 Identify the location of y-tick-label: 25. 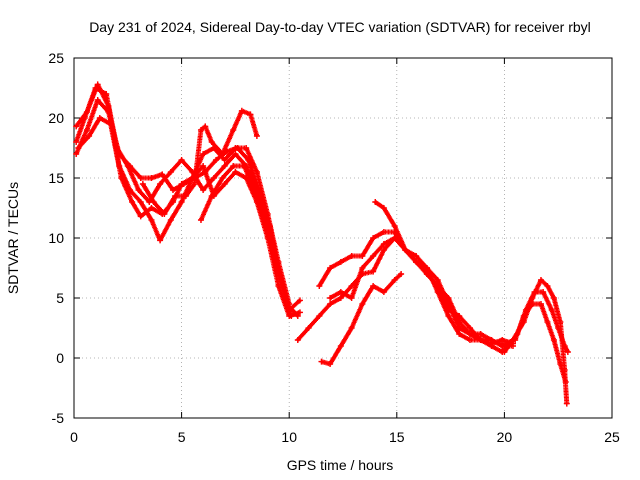
(56, 58).